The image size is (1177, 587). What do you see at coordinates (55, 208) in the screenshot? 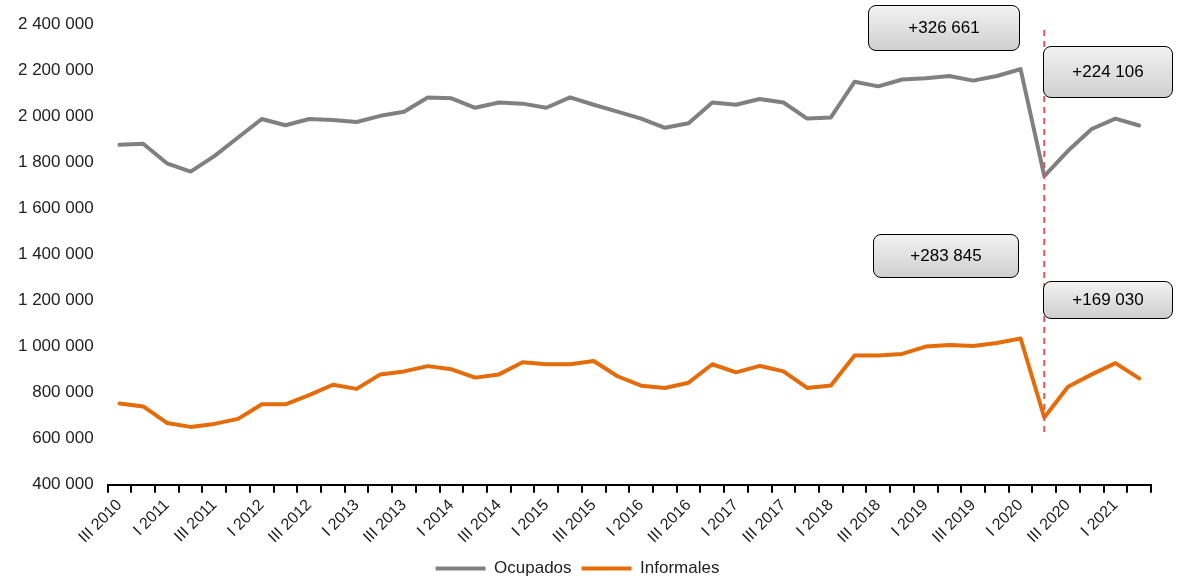
I see `y-tick-label: 1 600 000` at bounding box center [55, 208].